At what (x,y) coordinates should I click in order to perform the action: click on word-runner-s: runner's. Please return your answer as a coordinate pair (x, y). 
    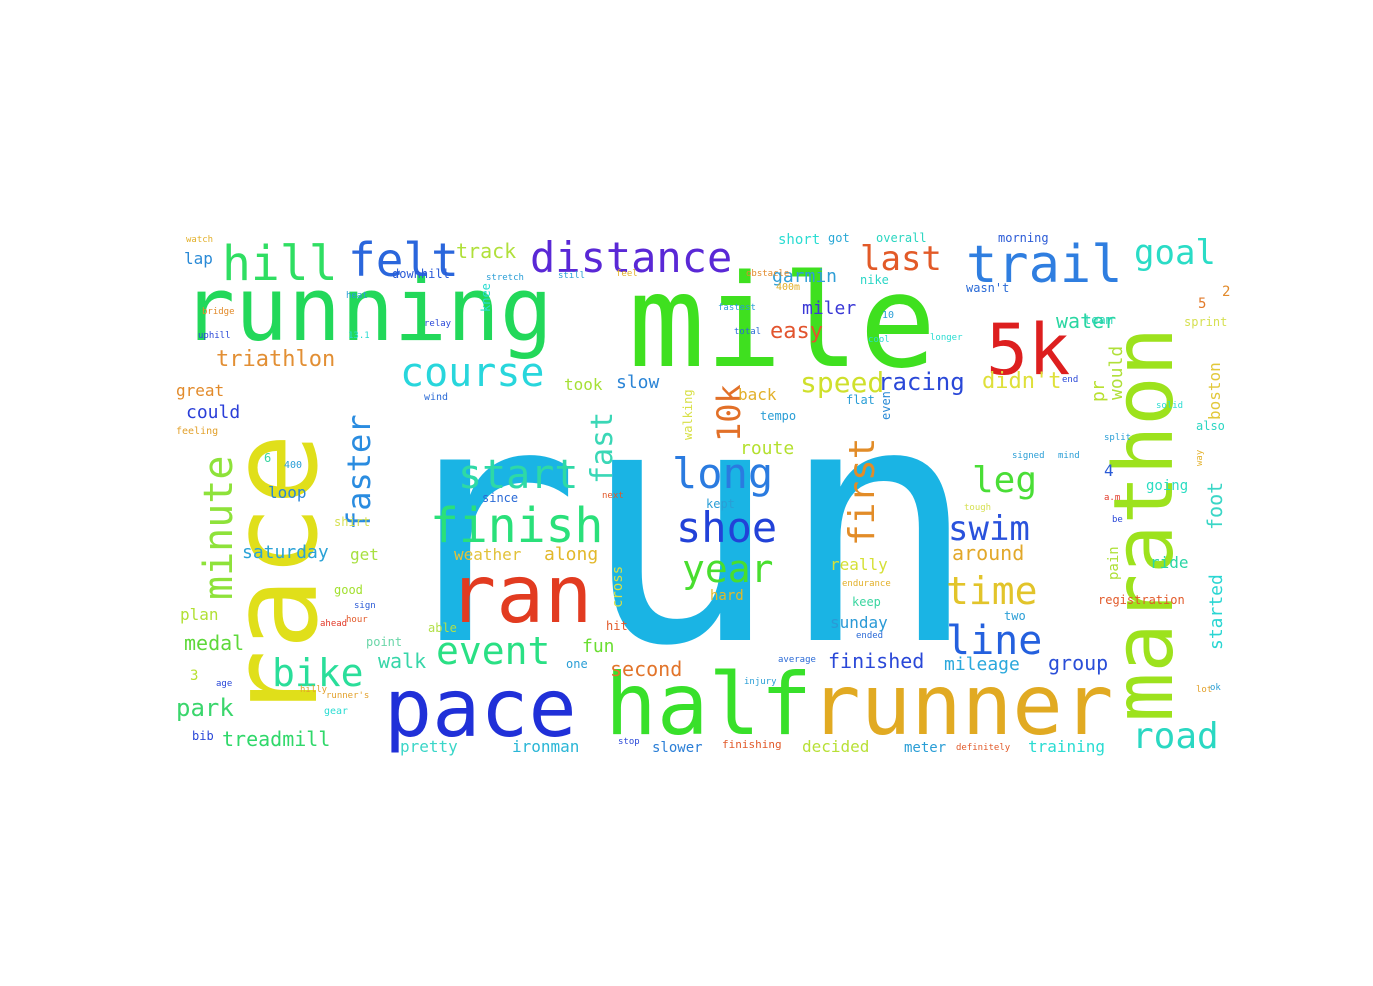
    Looking at the image, I should click on (347, 696).